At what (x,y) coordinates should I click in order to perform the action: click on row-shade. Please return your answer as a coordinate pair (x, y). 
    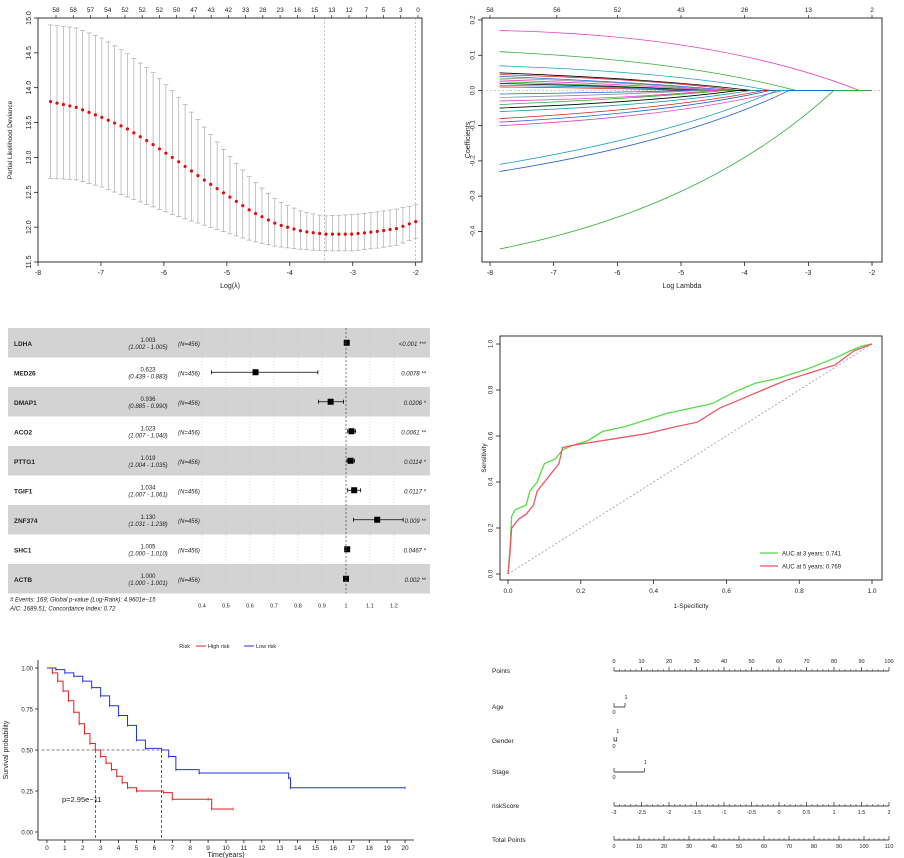
    Looking at the image, I should click on (219, 343).